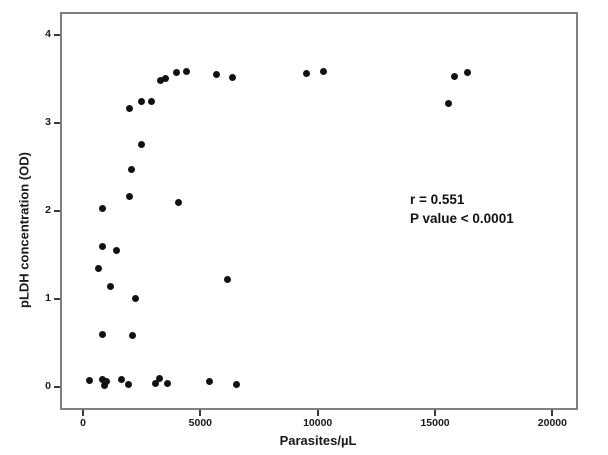 This screenshot has height=455, width=608. Describe the element at coordinates (437, 199) in the screenshot. I see `correlation-r-value: r = 0.551` at that location.